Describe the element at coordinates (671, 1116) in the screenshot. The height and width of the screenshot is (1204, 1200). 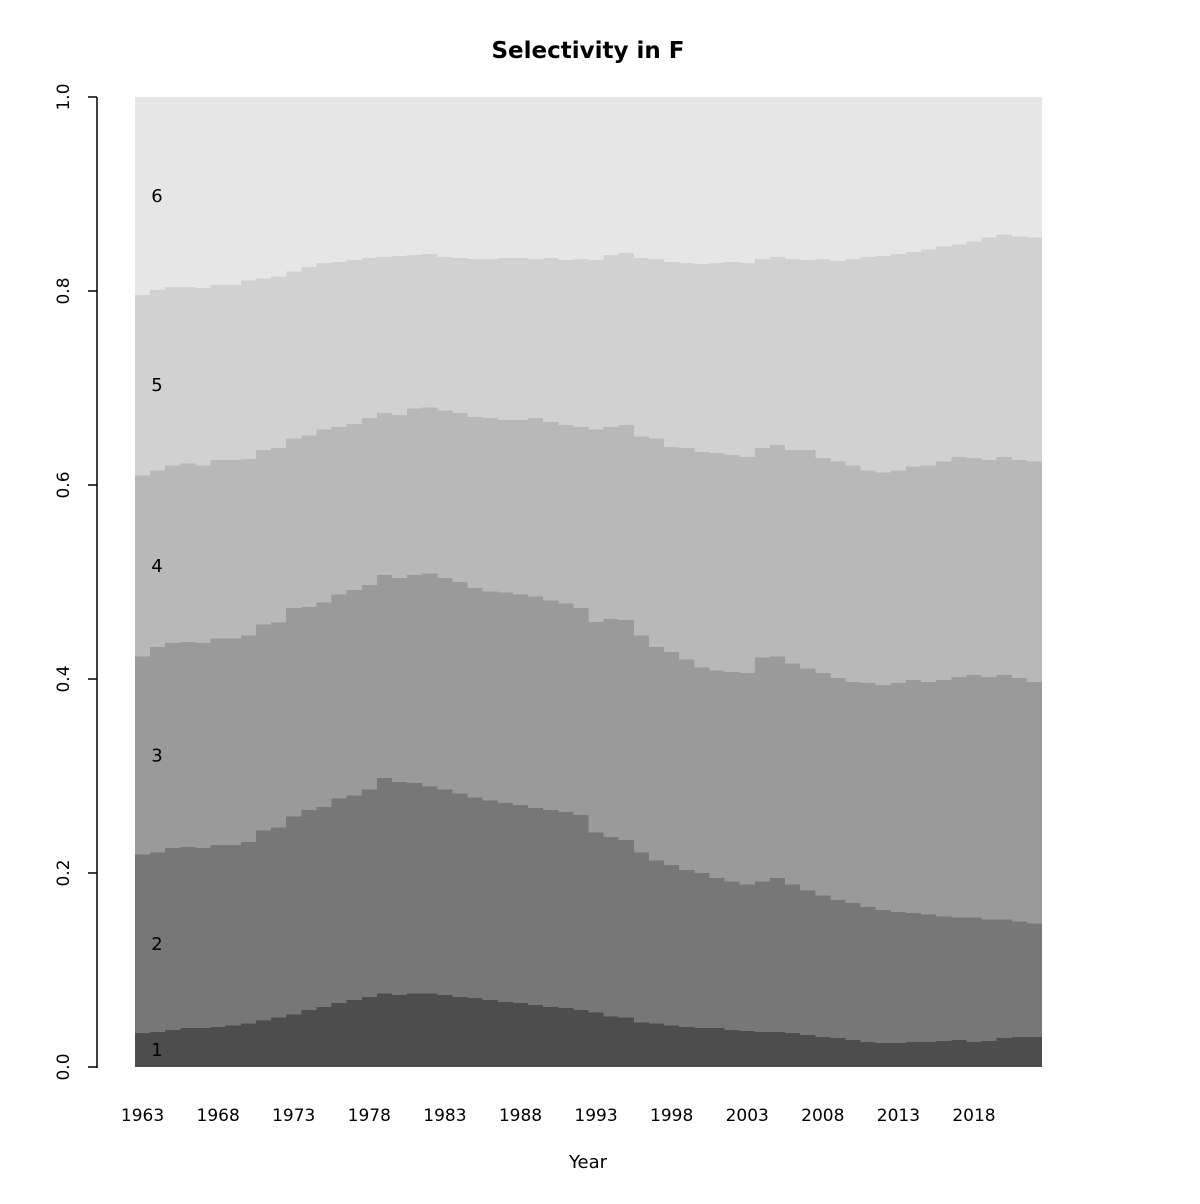
I see `x-axis-tick-label: 1998` at that location.